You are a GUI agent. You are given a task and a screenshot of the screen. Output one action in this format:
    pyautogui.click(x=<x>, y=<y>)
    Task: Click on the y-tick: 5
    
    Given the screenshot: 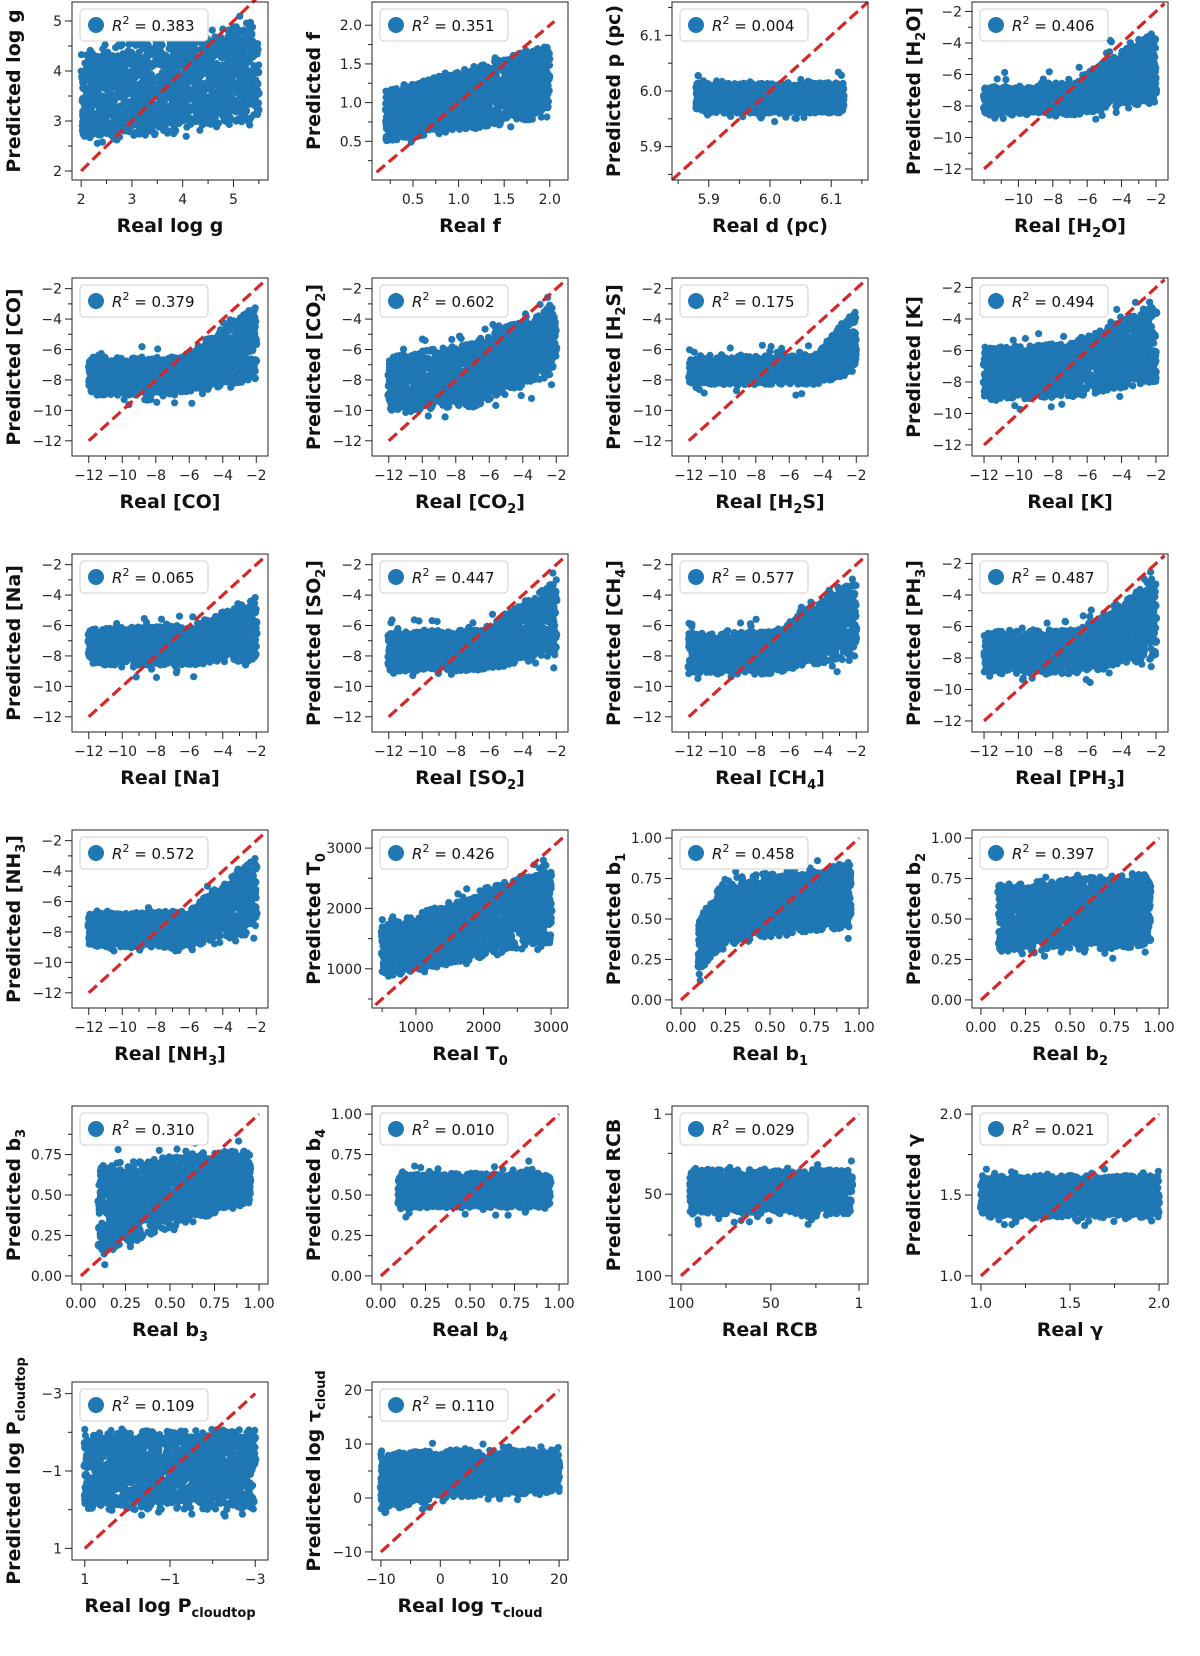 What is the action you would take?
    pyautogui.click(x=62, y=22)
    